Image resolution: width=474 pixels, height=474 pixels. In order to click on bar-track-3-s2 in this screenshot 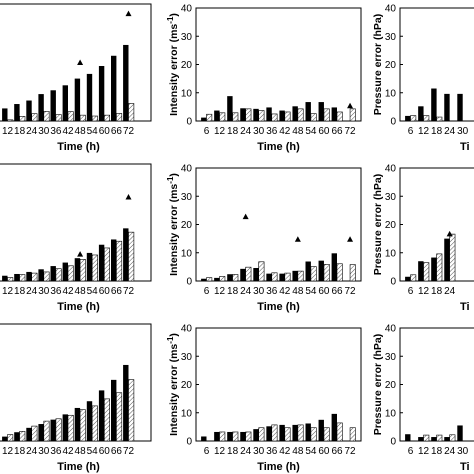, I will do `click(10, 438)`.